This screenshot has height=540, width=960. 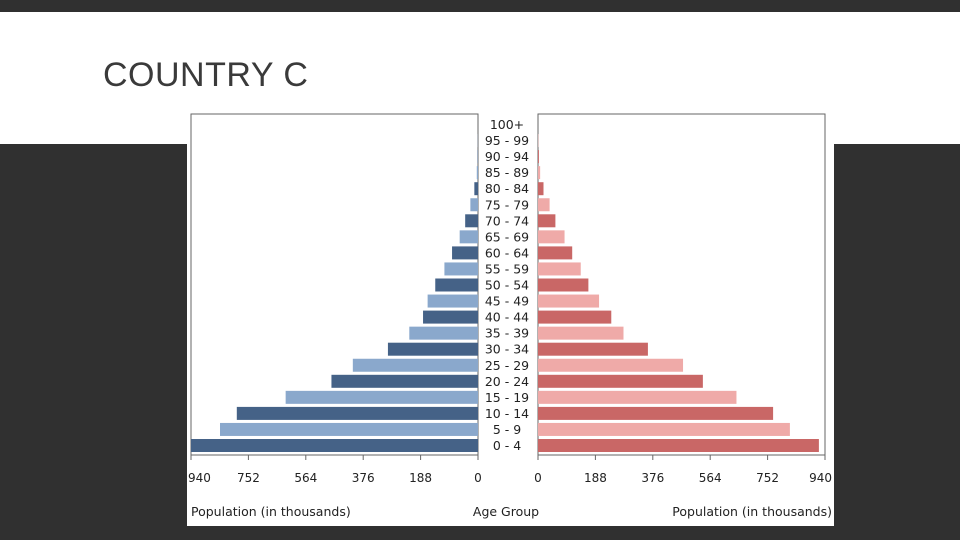 What do you see at coordinates (507, 236) in the screenshot?
I see `age-label: 65 - 69` at bounding box center [507, 236].